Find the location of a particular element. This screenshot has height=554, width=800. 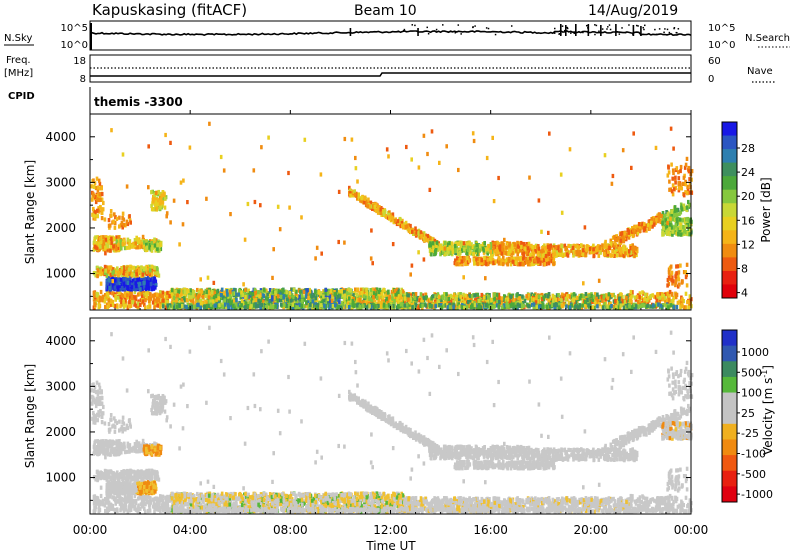

frequency-panel-frame is located at coordinates (390, 68).